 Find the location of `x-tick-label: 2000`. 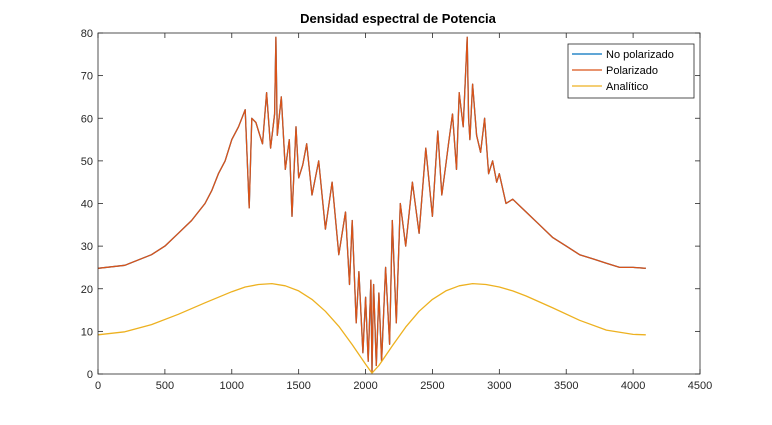

x-tick-label: 2000 is located at coordinates (365, 386).